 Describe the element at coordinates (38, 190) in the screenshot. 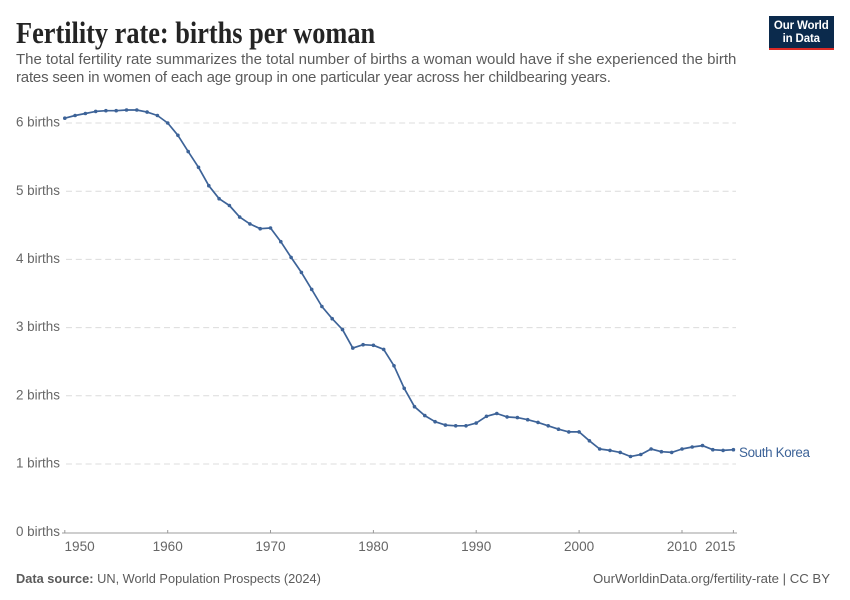

I see `svg-text: 5 births` at that location.